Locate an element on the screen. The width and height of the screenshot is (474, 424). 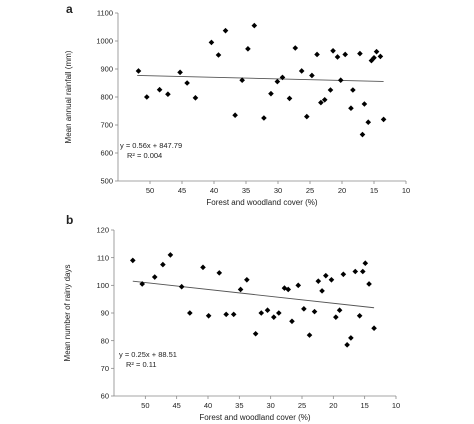
y-tick-label: 120 is located at coordinates (102, 230).